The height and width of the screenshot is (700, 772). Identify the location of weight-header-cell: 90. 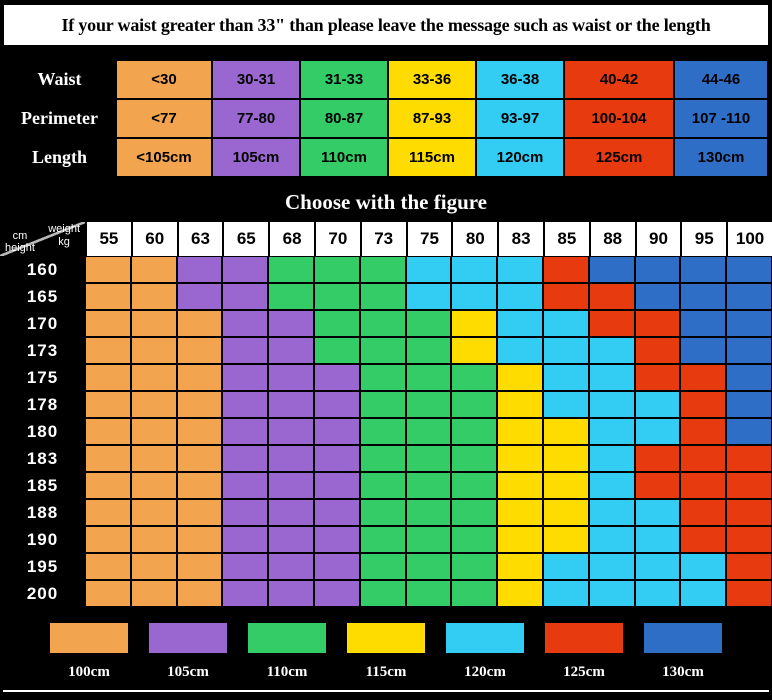
(657, 239).